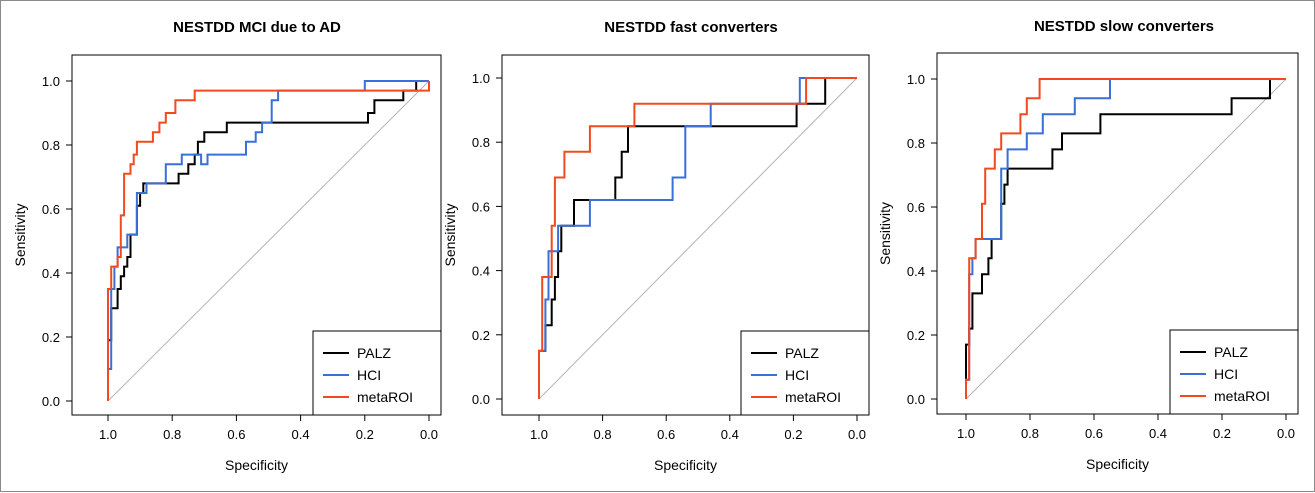 The height and width of the screenshot is (493, 1315). I want to click on chart-title: NESTDD slow converters, so click(1124, 26).